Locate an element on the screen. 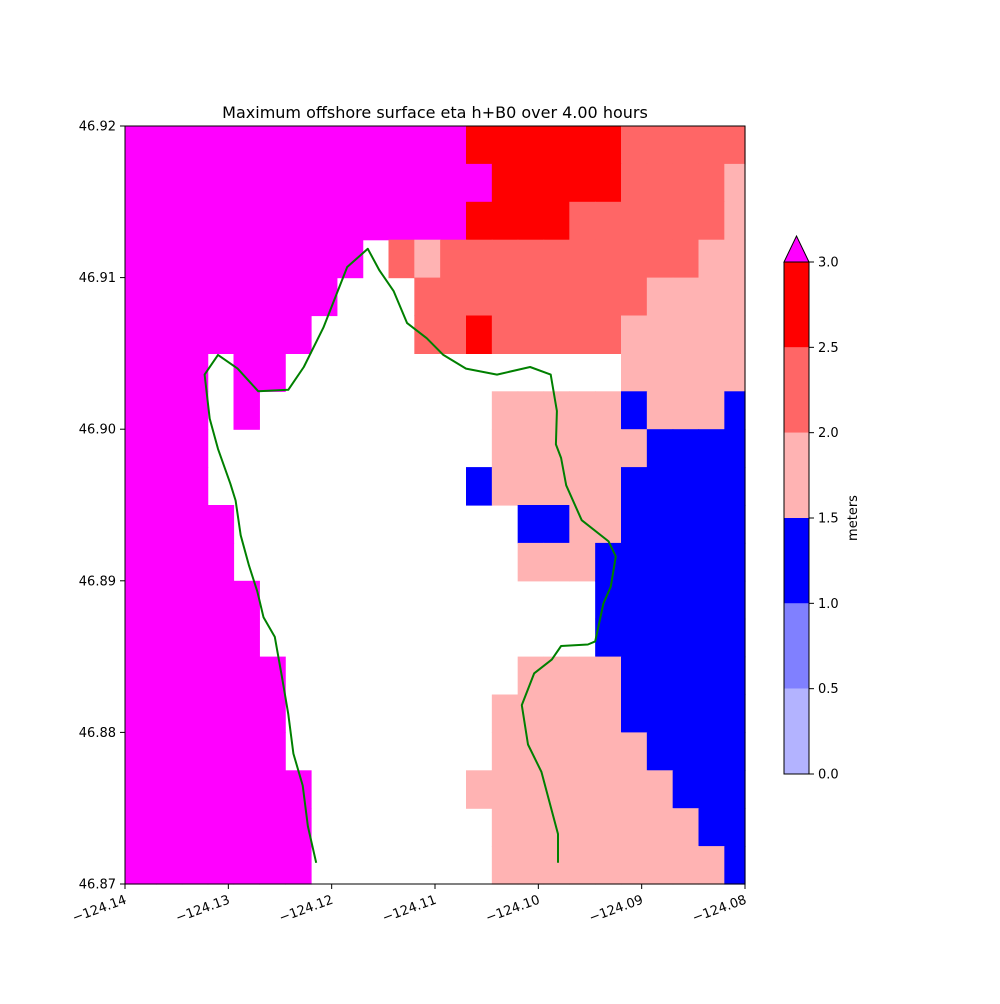 This screenshot has height=1004, width=1000. y-tick-label: 46.88 is located at coordinates (97, 733).